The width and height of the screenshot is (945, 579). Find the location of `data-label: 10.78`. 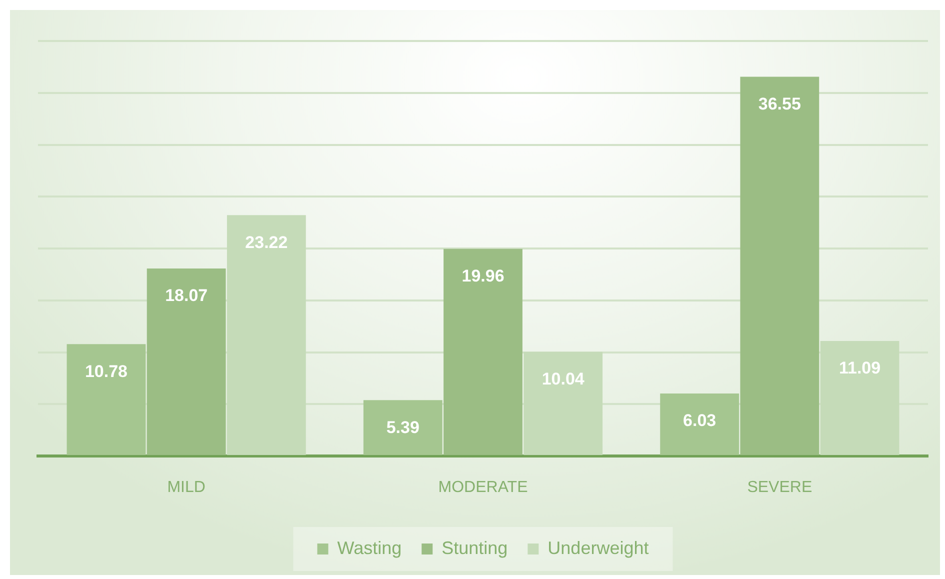

data-label: 10.78 is located at coordinates (106, 371).